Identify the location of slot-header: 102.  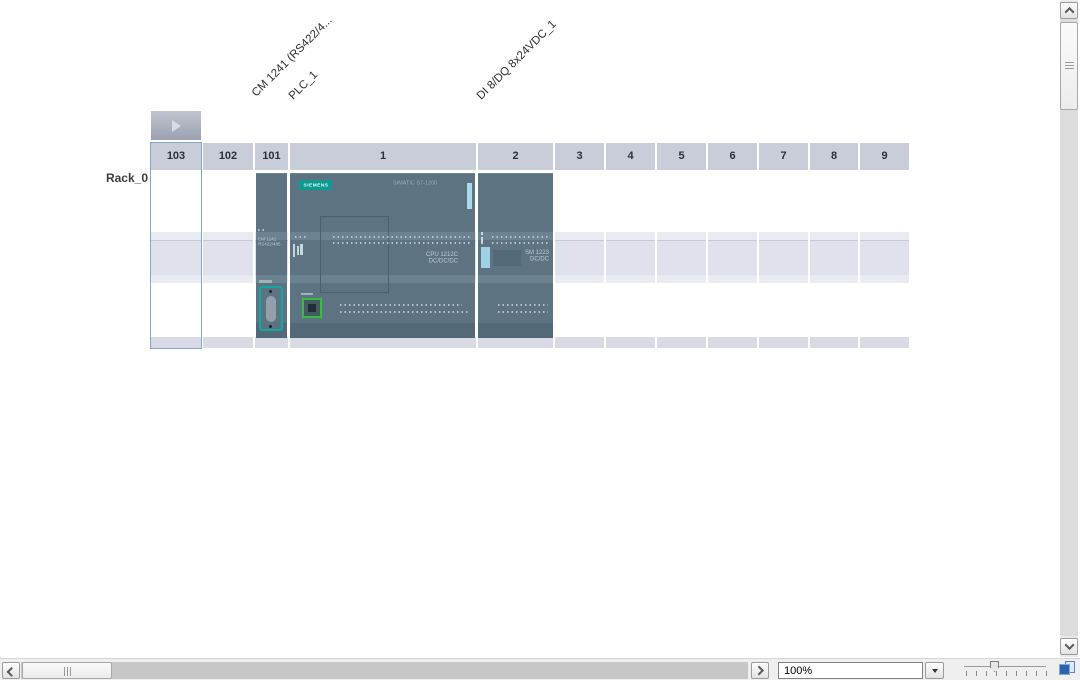
(228, 156).